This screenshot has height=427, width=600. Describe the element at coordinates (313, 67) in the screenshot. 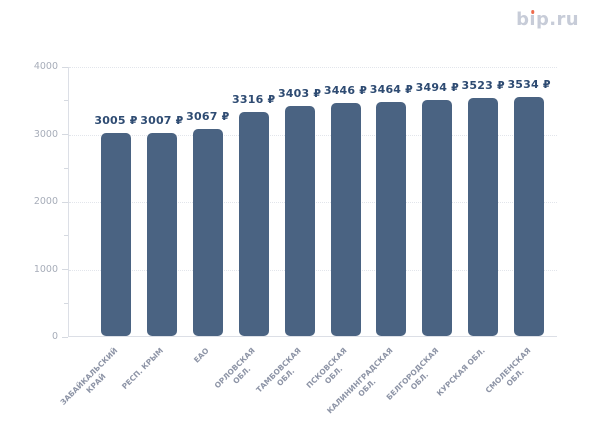

I see `gridline` at that location.